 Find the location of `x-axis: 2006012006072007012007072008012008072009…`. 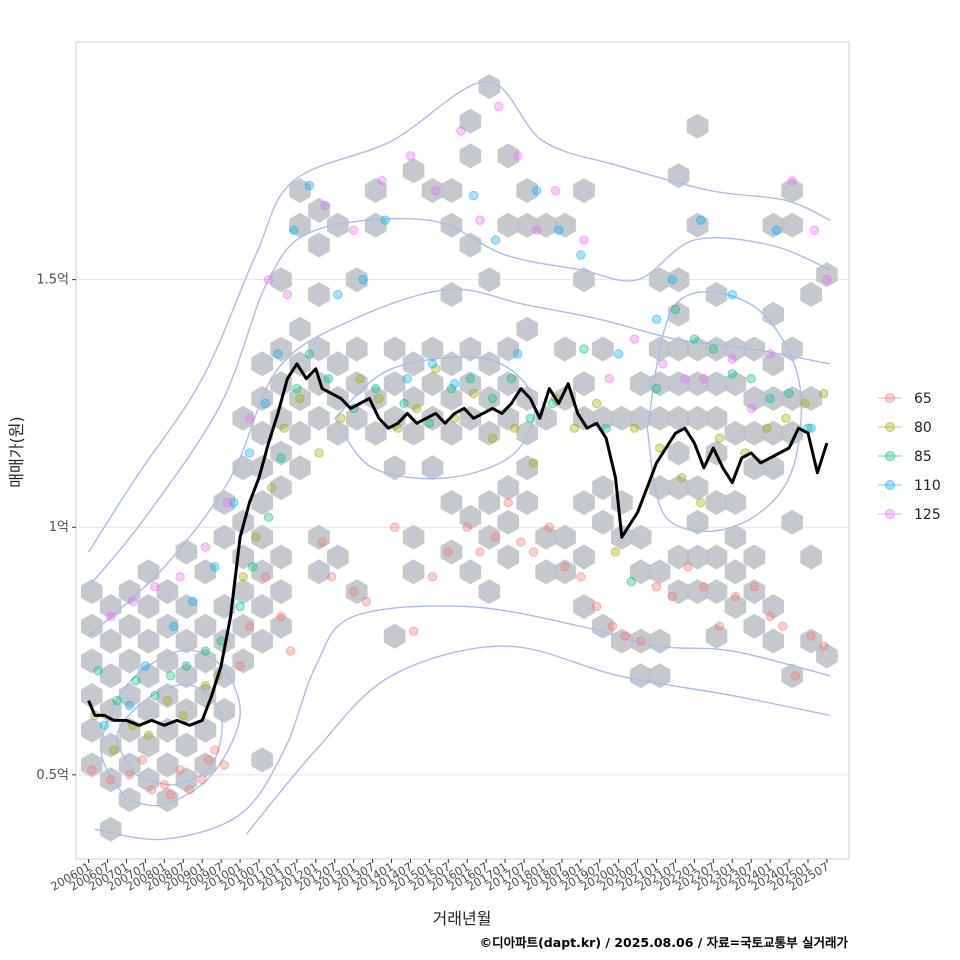

x-axis: 2006012006072007012007072008012008072009… is located at coordinates (439, 876).